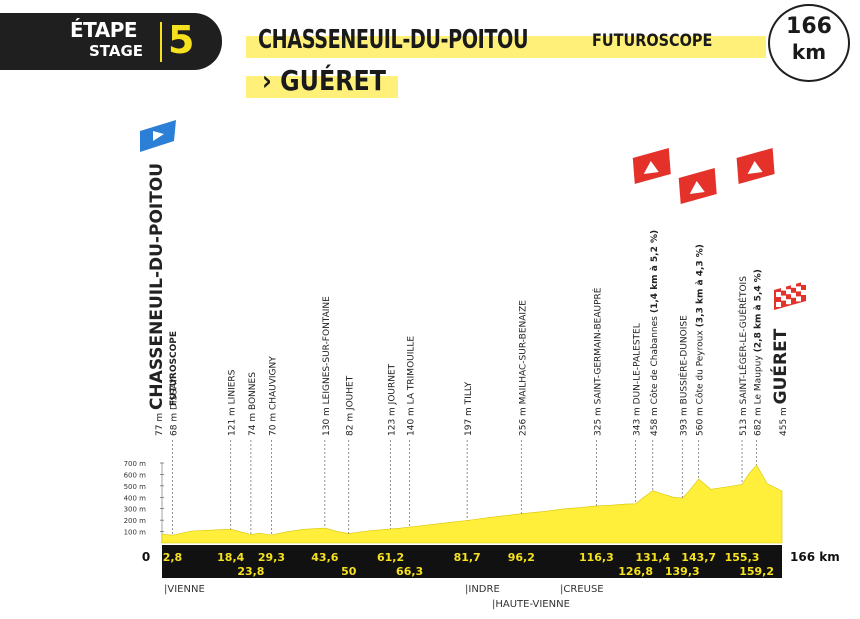 Image resolution: width=860 pixels, height=619 pixels. What do you see at coordinates (390, 557) in the screenshot?
I see `km-label: 61,2` at bounding box center [390, 557].